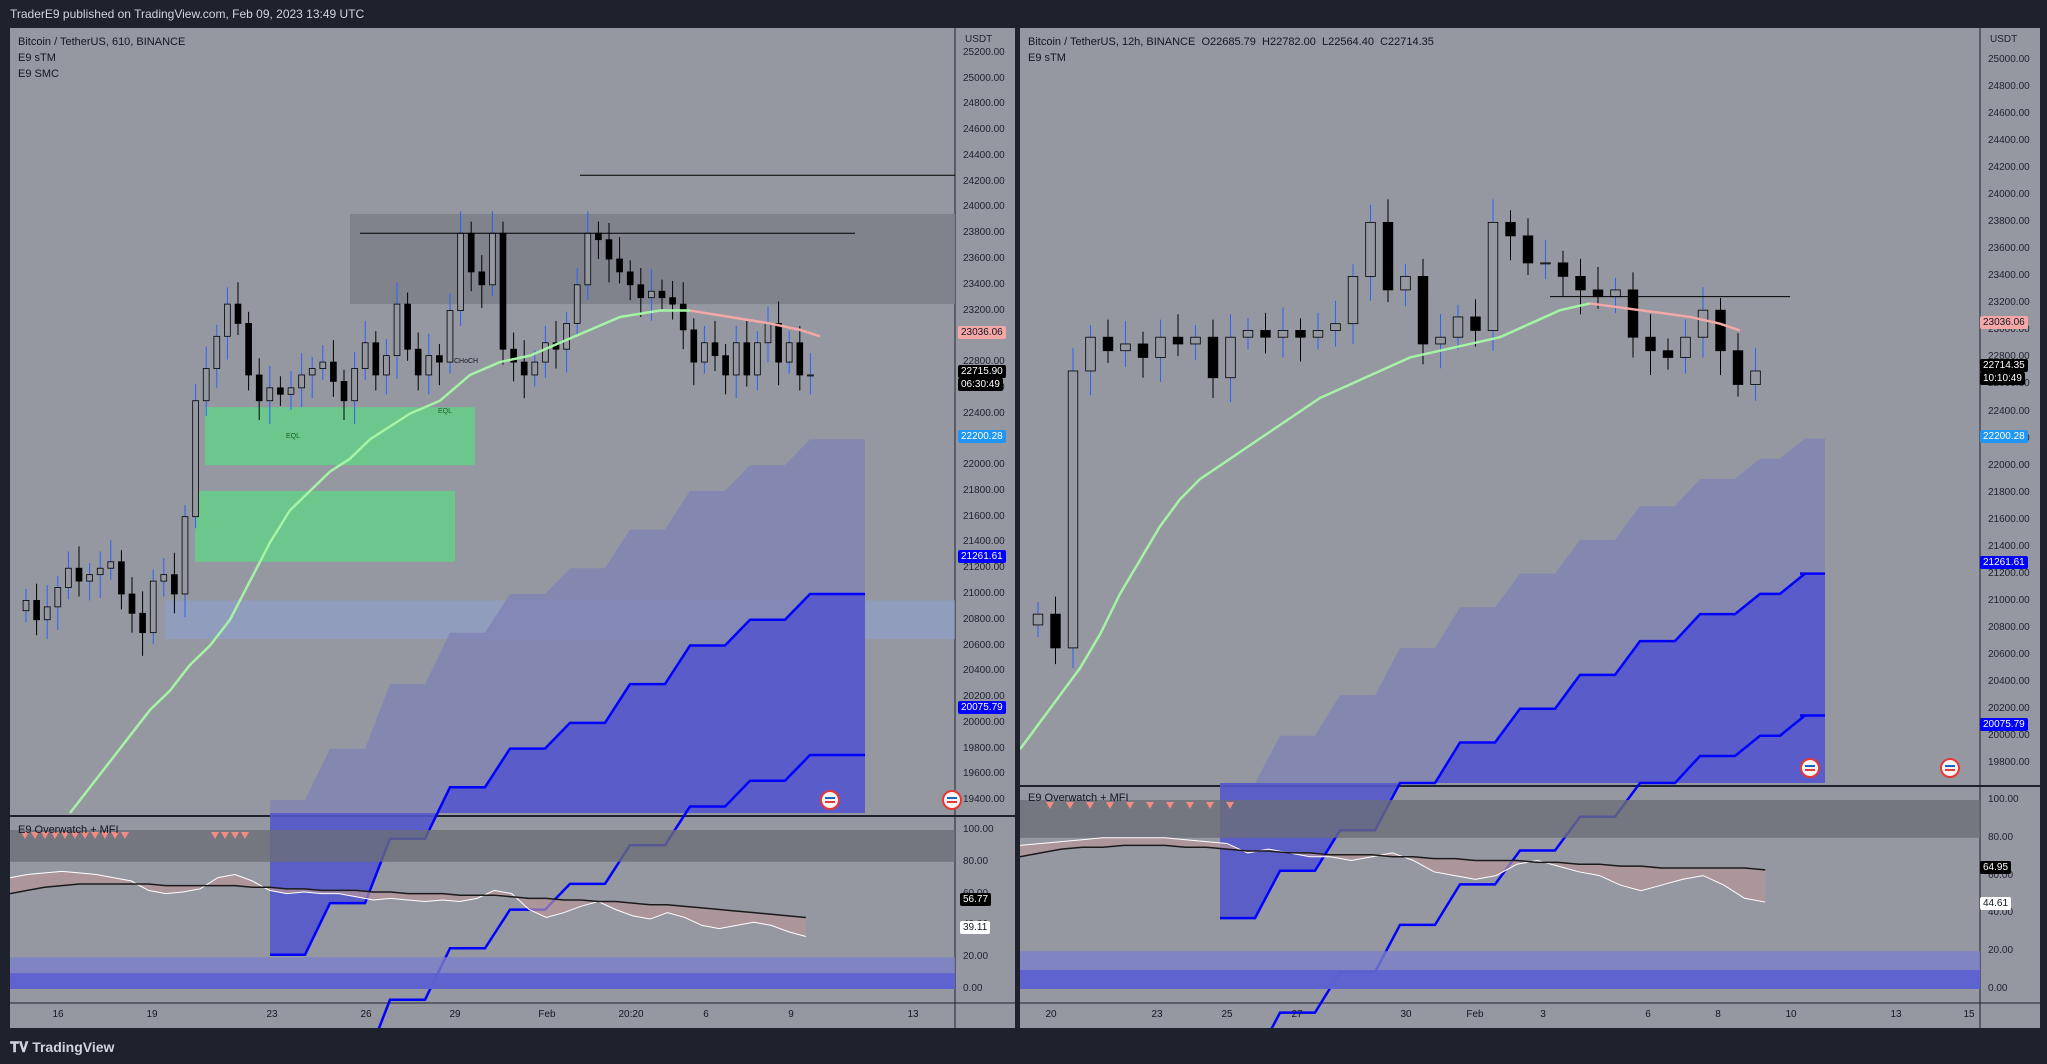 The width and height of the screenshot is (2047, 1064). I want to click on price-axis-label: 22400.00, so click(984, 413).